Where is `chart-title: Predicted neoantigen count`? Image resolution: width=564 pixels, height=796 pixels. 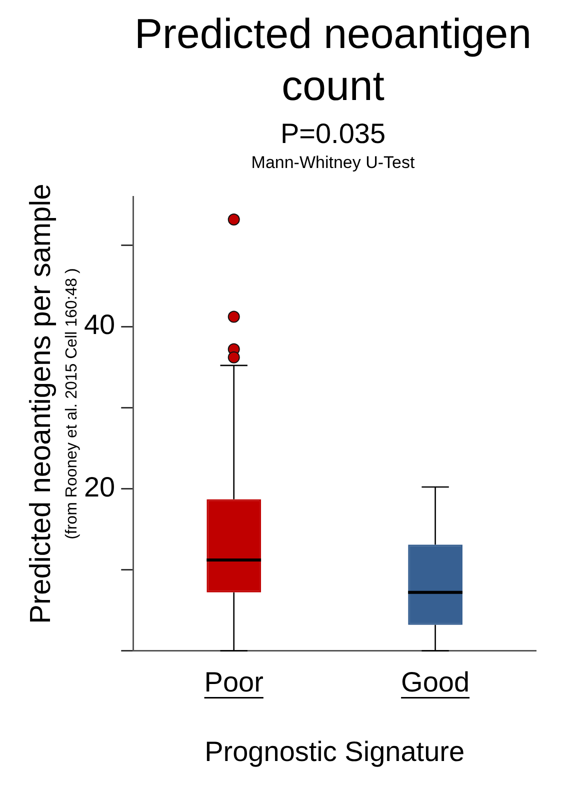
chart-title: Predicted neoantigen count is located at coordinates (333, 60).